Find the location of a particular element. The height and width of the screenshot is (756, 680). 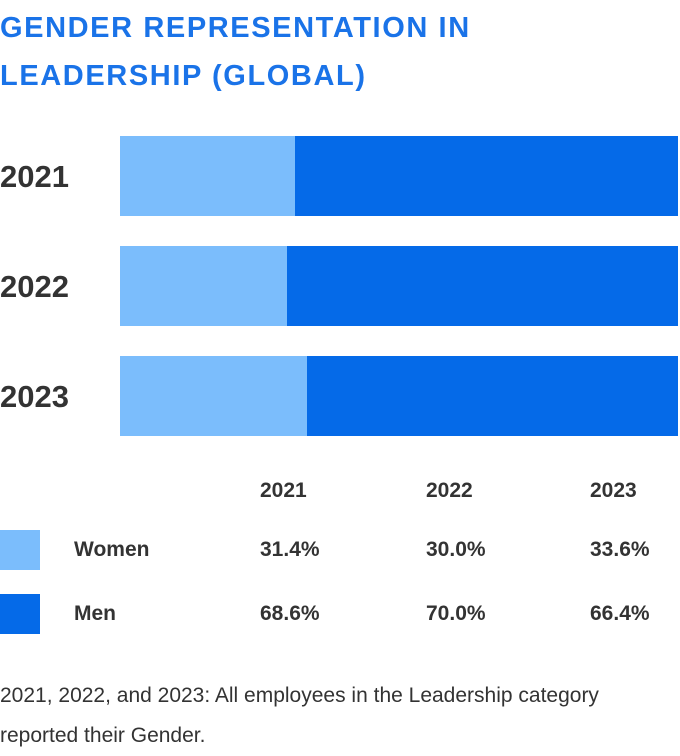

bar-segment-women-2022 is located at coordinates (204, 286).